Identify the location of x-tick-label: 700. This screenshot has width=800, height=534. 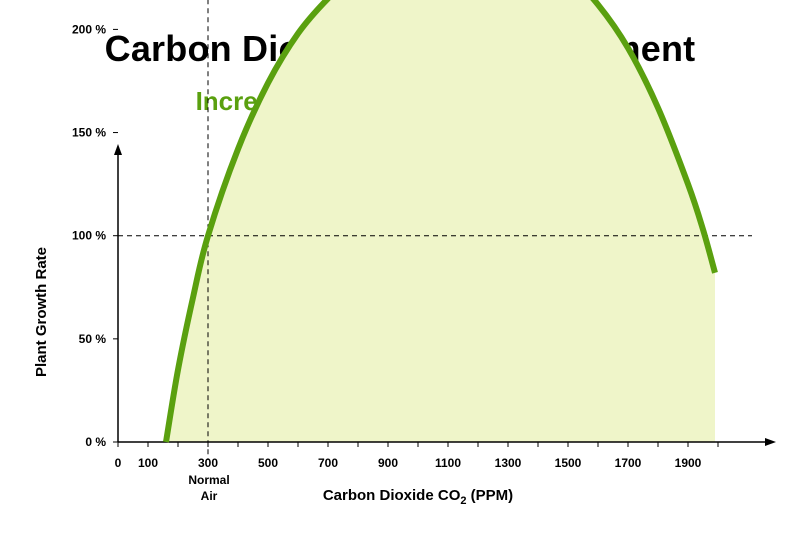
(328, 463).